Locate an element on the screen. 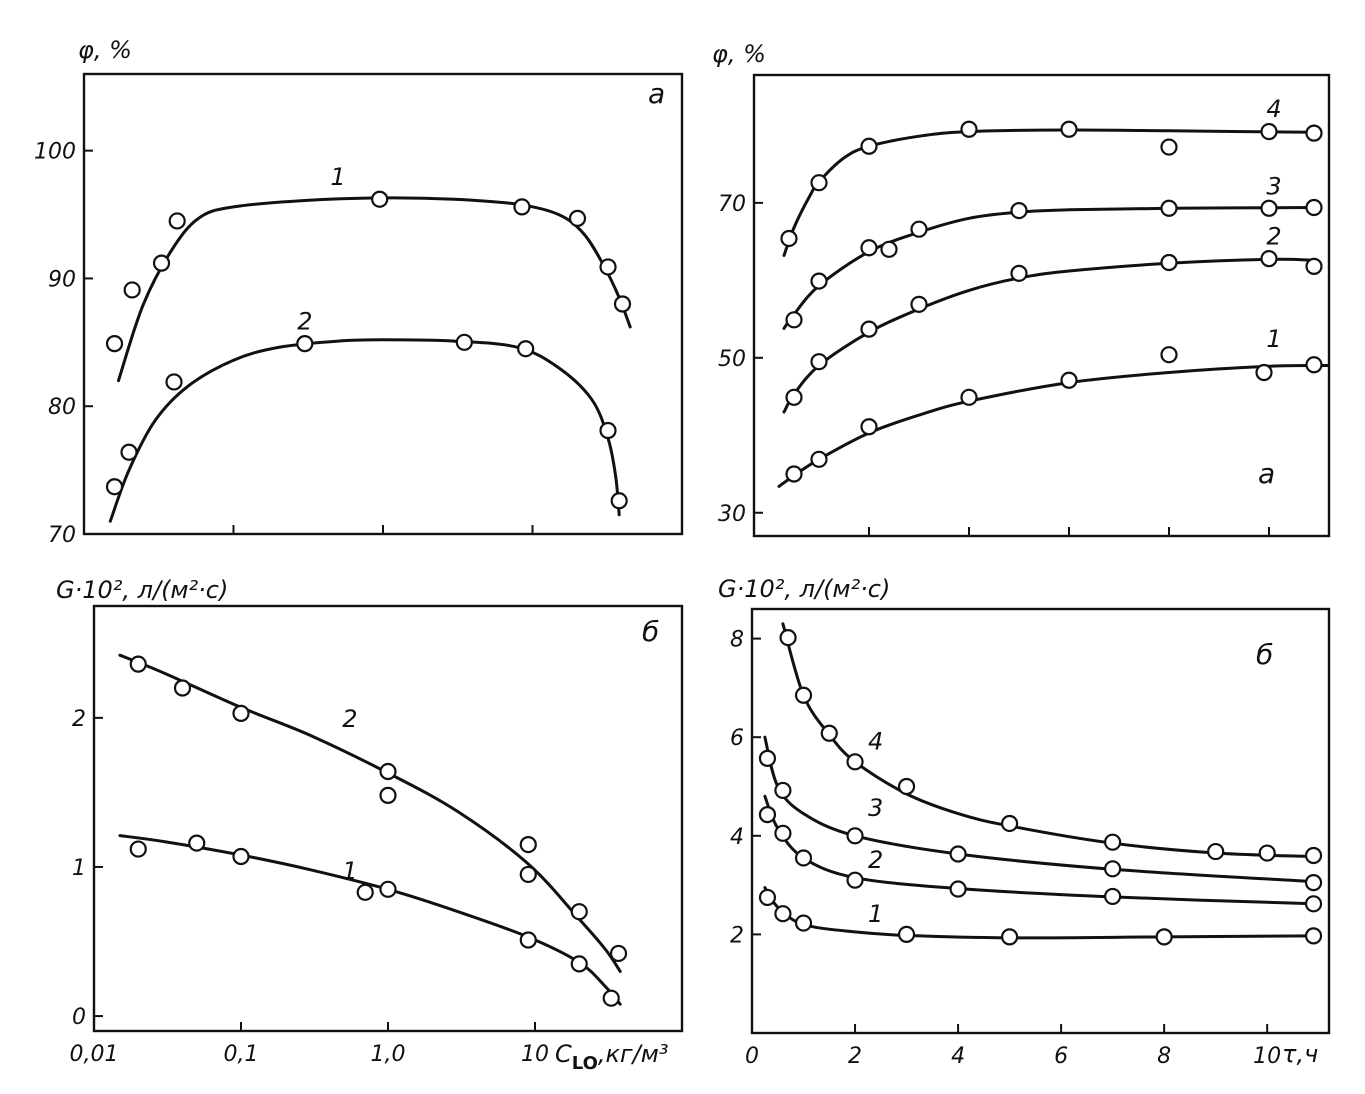 The image size is (1365, 1094). series-1-curve is located at coordinates (374, 289).